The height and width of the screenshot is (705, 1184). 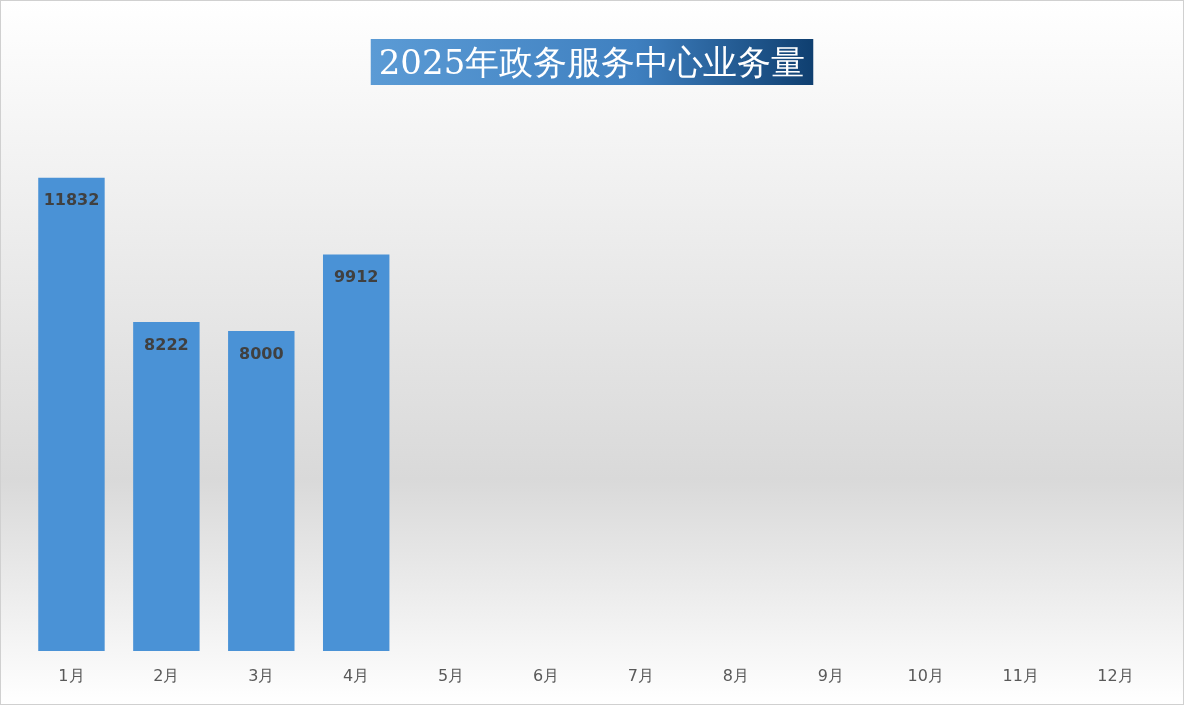 What do you see at coordinates (641, 675) in the screenshot?
I see `x-tick-label: 7月` at bounding box center [641, 675].